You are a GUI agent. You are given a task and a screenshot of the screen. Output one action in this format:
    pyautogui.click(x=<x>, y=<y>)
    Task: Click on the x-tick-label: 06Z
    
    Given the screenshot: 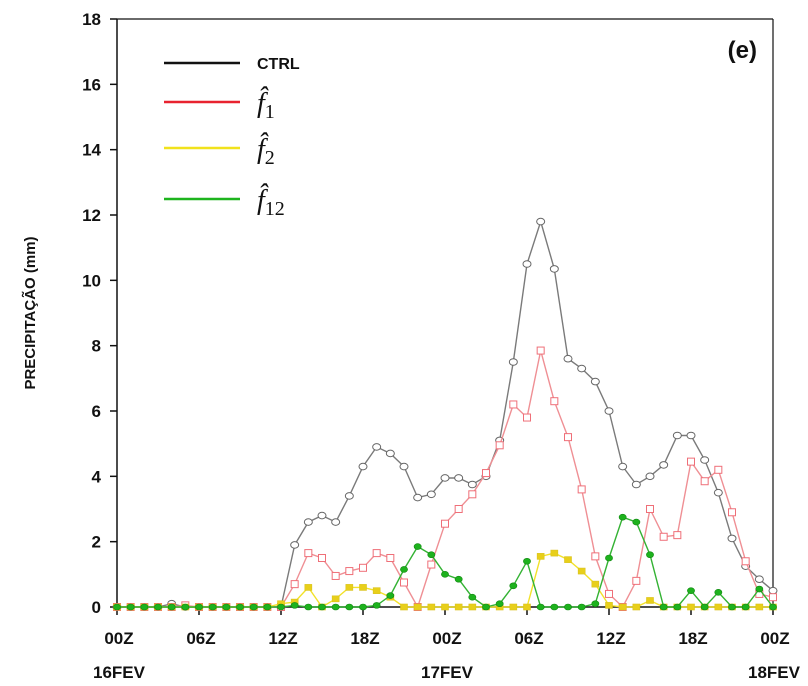 What is the action you would take?
    pyautogui.click(x=528, y=638)
    